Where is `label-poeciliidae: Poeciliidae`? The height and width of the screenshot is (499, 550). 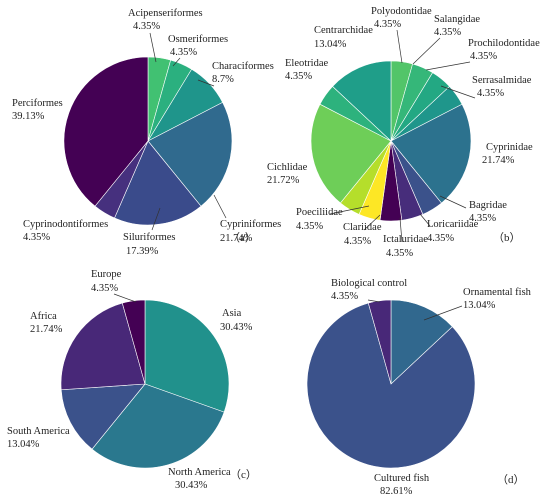 label-poeciliidae: Poeciliidae is located at coordinates (319, 212).